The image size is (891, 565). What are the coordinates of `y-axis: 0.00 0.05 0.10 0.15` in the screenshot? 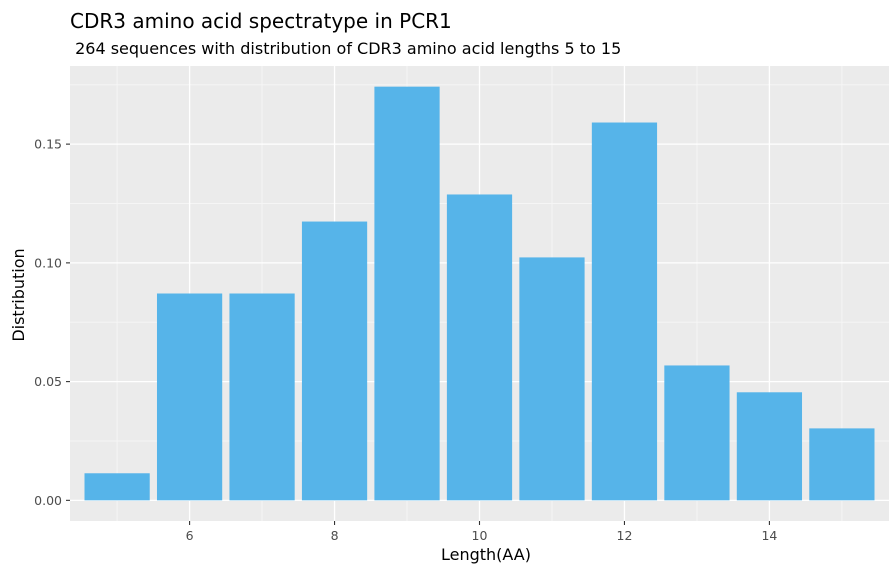 It's located at (52, 322).